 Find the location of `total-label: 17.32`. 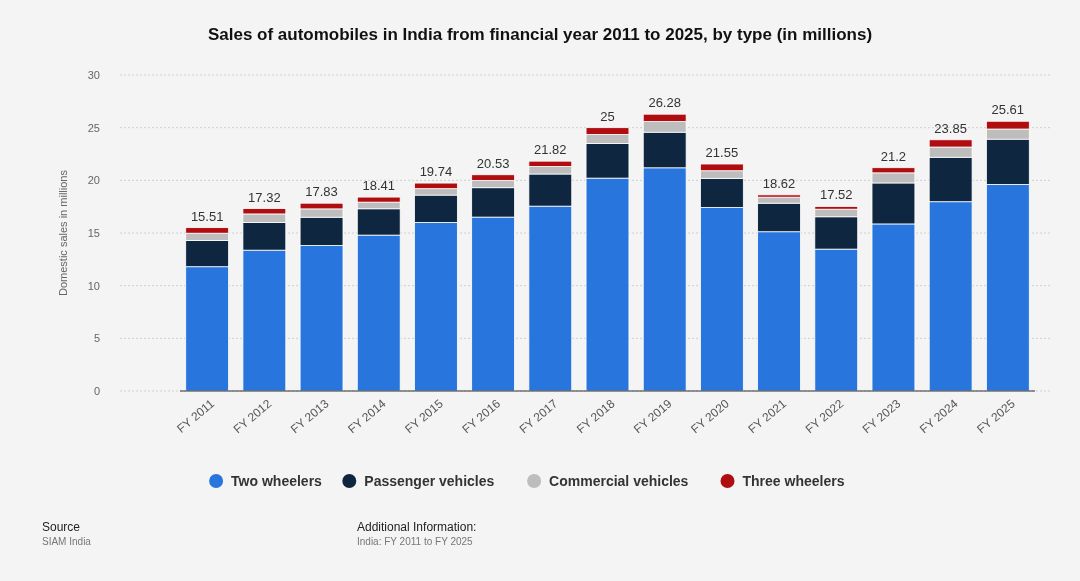

total-label: 17.32 is located at coordinates (264, 197).